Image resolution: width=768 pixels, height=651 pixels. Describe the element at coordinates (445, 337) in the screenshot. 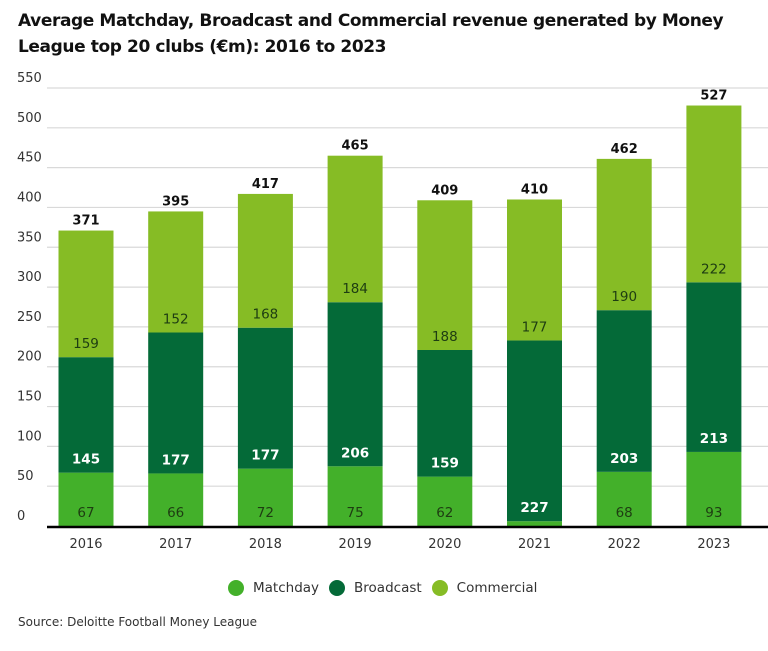

I see `data-label-commercial: 188` at that location.